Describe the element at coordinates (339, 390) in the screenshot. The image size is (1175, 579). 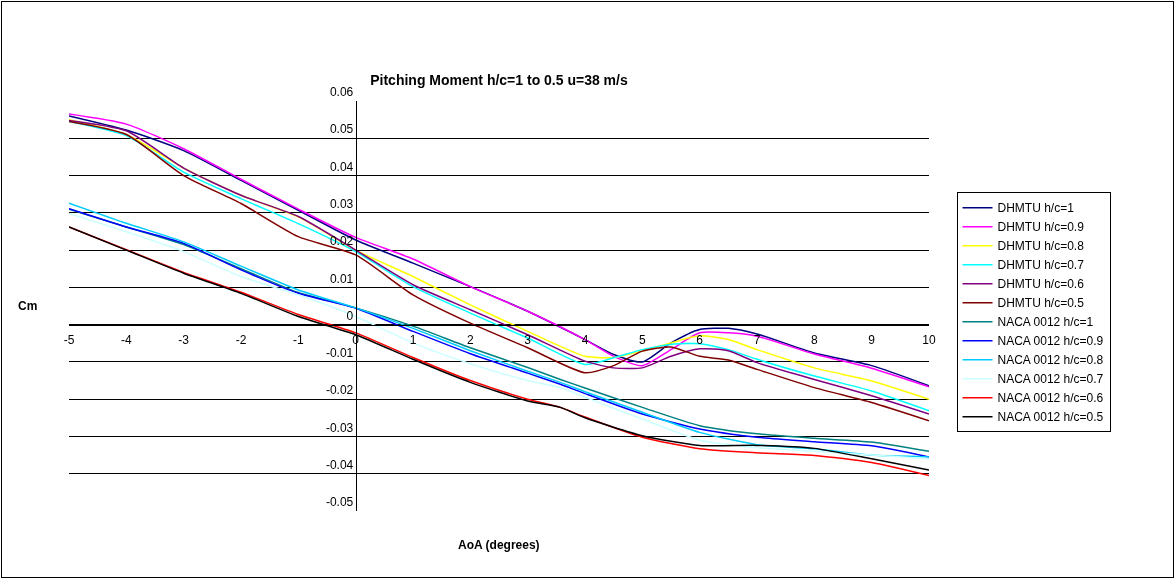
I see `y-tick-label: -0.02` at that location.